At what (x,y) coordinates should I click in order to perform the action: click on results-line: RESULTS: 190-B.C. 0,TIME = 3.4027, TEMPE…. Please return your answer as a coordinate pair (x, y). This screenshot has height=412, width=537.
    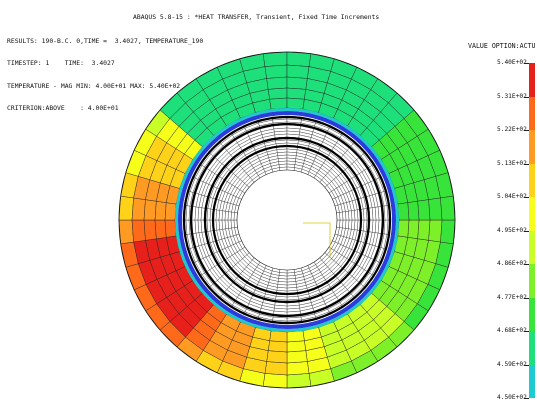
    Looking at the image, I should click on (105, 40).